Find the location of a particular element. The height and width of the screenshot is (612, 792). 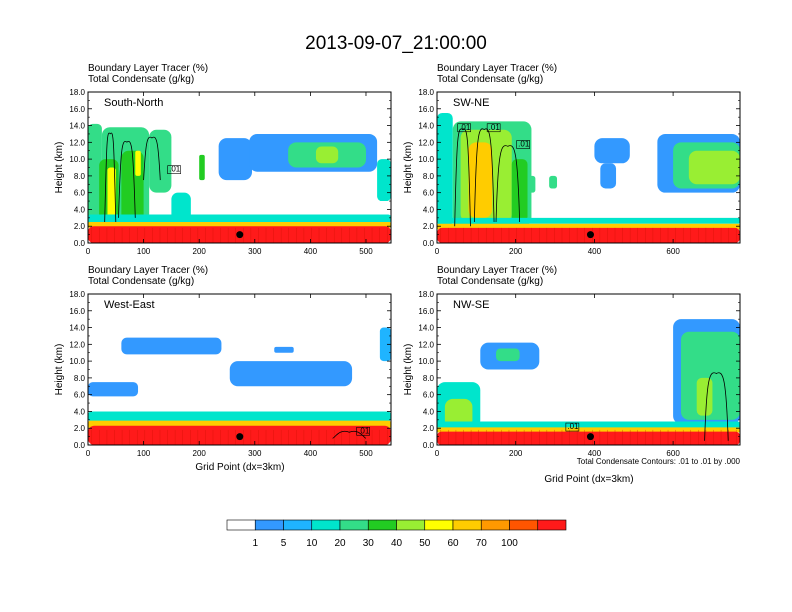

x-tick-label: 200 is located at coordinates (200, 453).